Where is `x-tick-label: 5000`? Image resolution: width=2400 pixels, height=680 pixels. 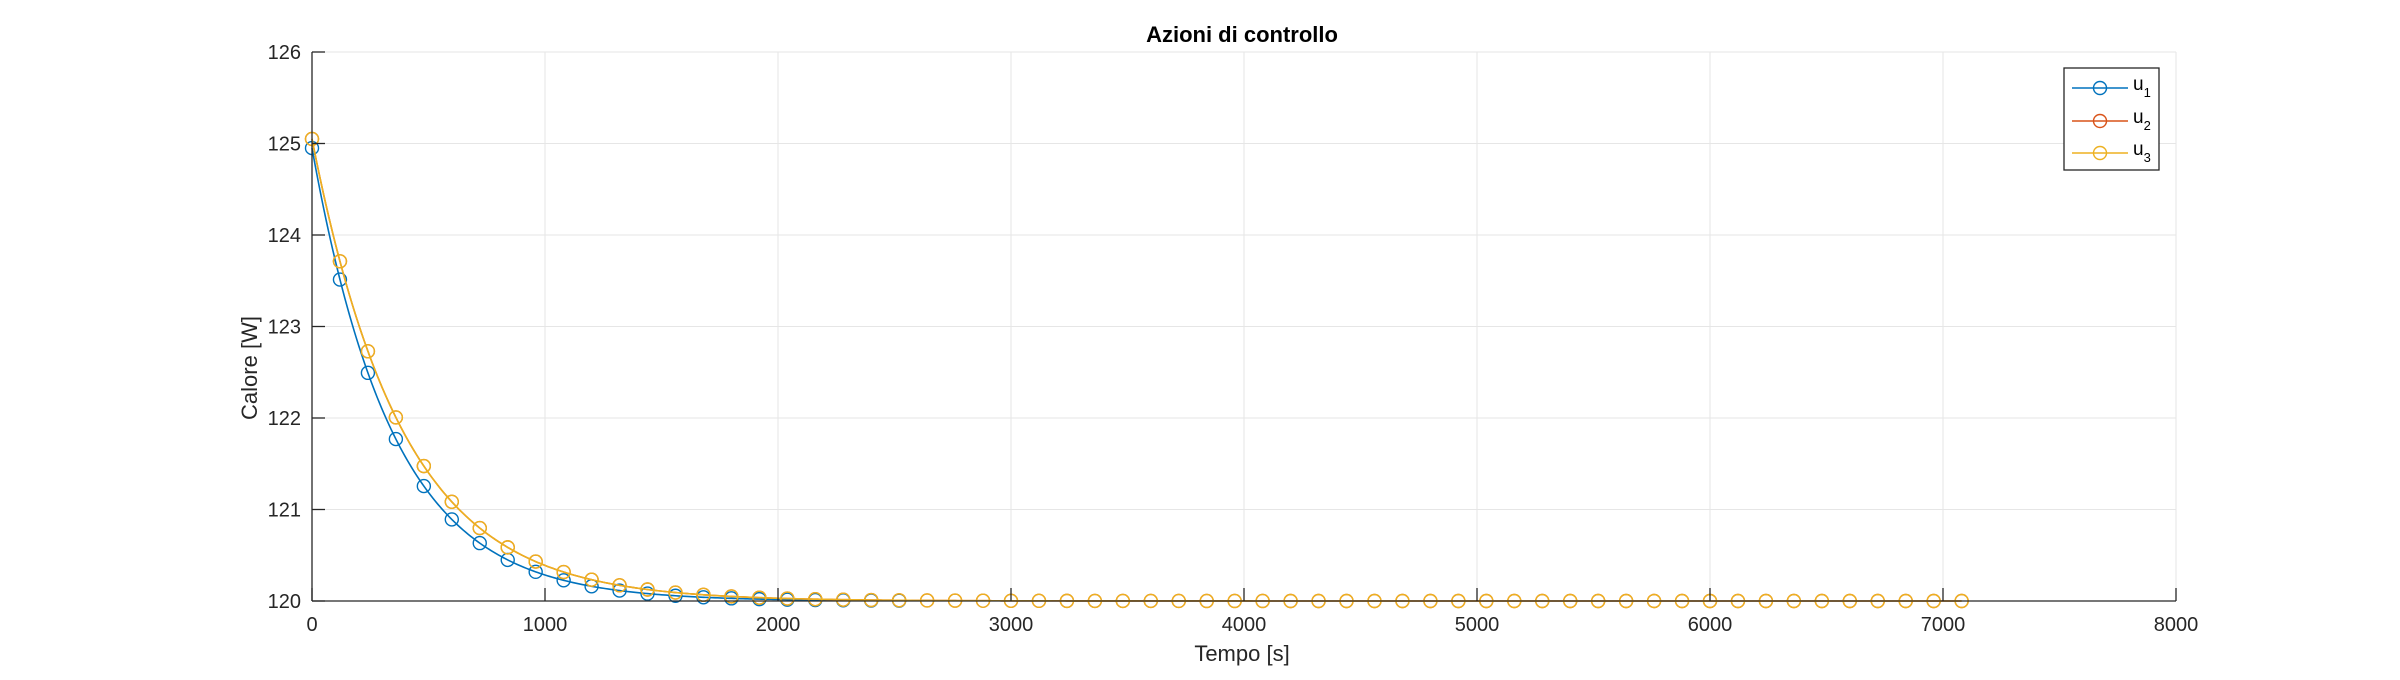
x-tick-label: 5000 is located at coordinates (1477, 625).